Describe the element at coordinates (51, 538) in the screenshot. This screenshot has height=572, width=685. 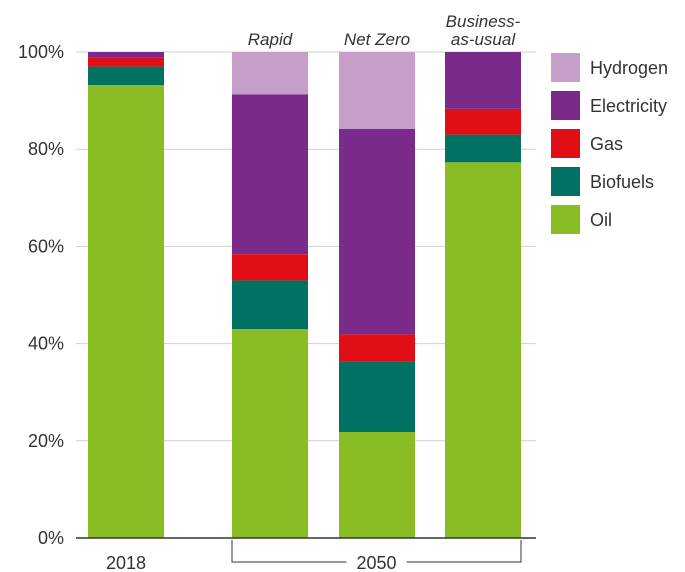
I see `y-tick-label: 0%` at that location.